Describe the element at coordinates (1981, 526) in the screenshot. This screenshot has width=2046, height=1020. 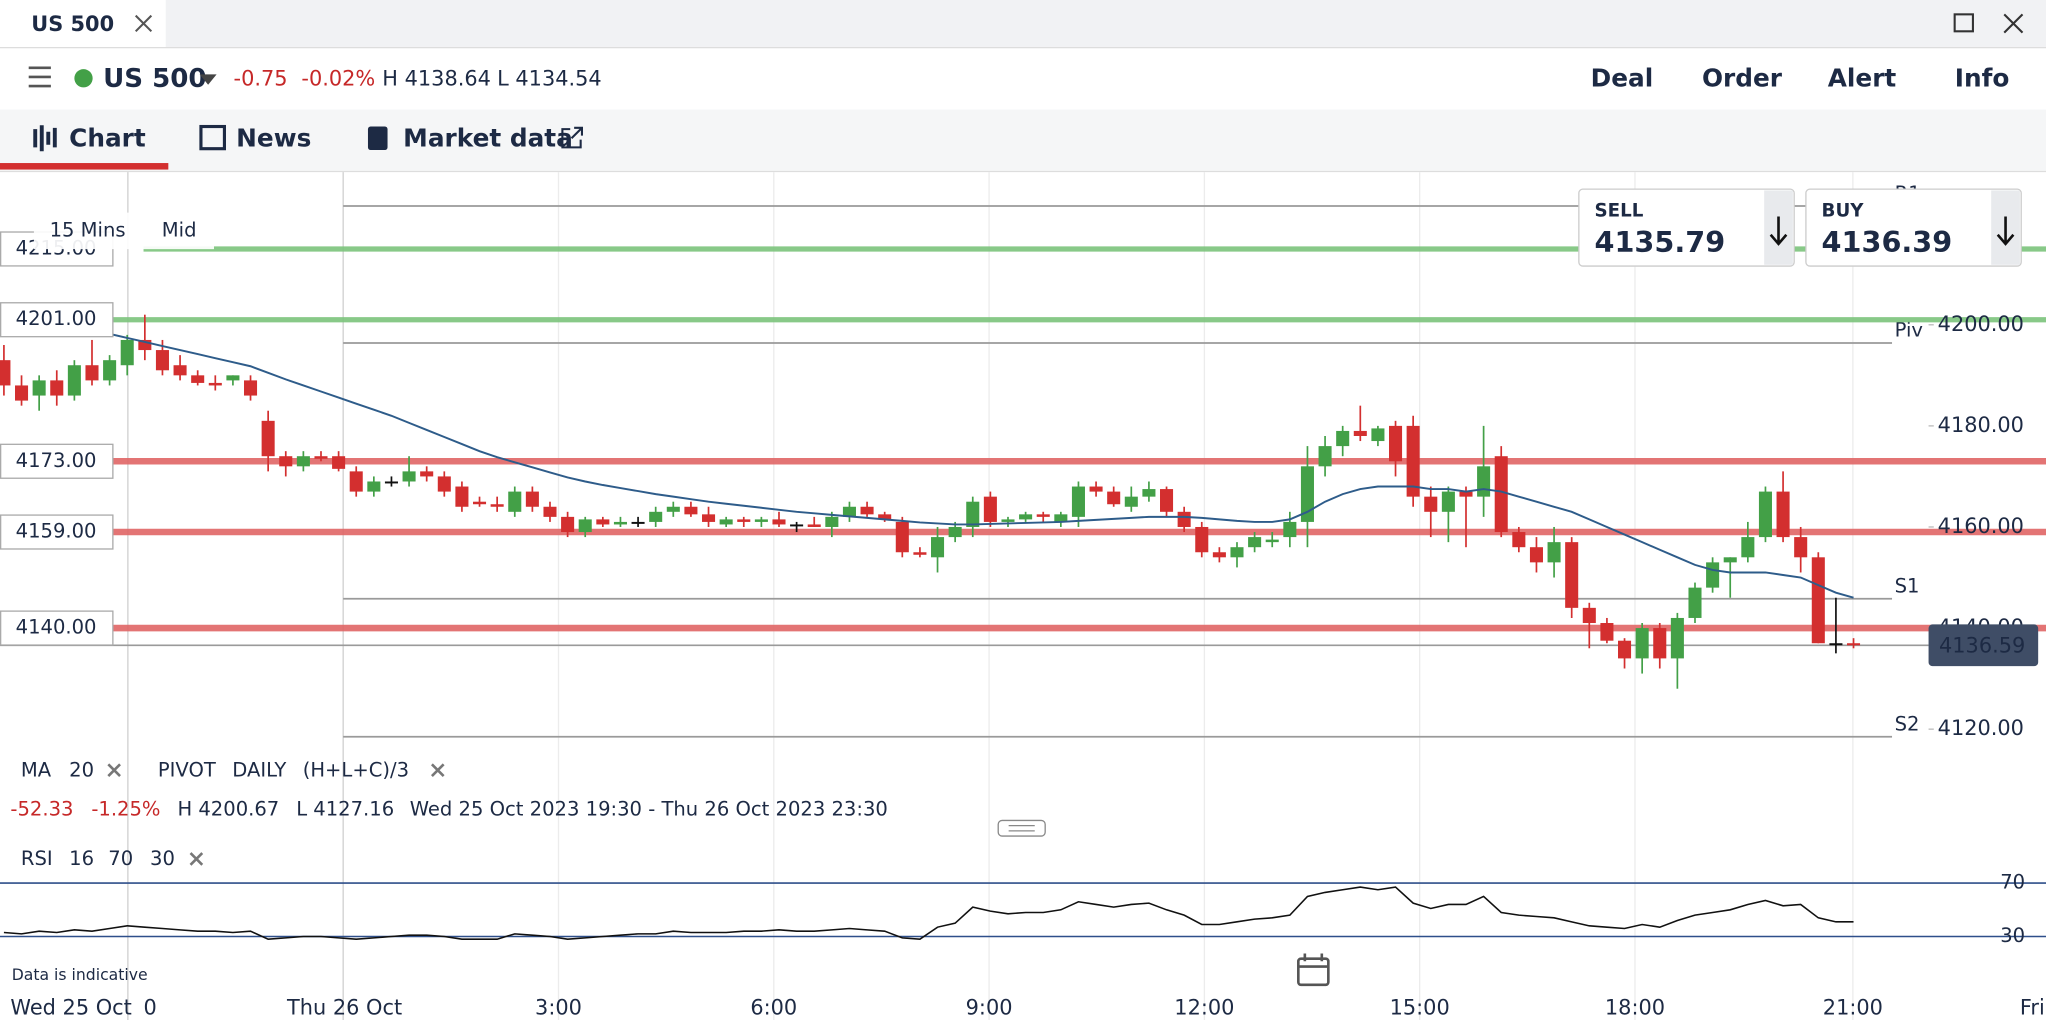
I see `y-tick-label: 4160.00` at that location.